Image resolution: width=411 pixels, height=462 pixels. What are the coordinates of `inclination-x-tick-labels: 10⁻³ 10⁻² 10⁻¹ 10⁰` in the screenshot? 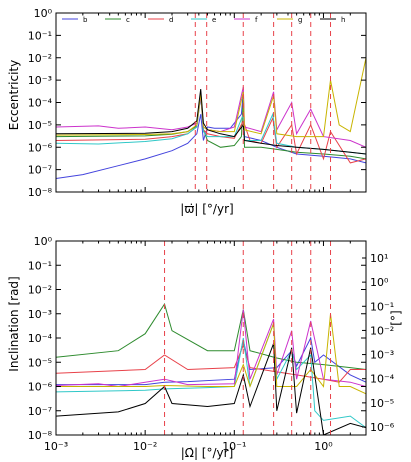 It's located at (188, 446).